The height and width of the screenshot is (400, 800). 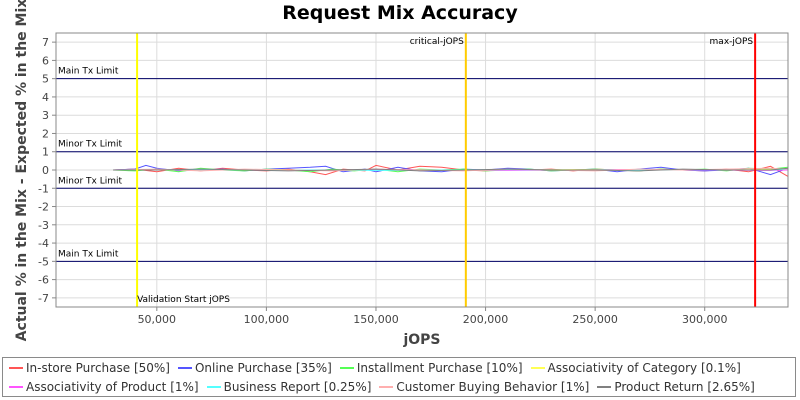 I want to click on series-line, so click(x=451, y=169).